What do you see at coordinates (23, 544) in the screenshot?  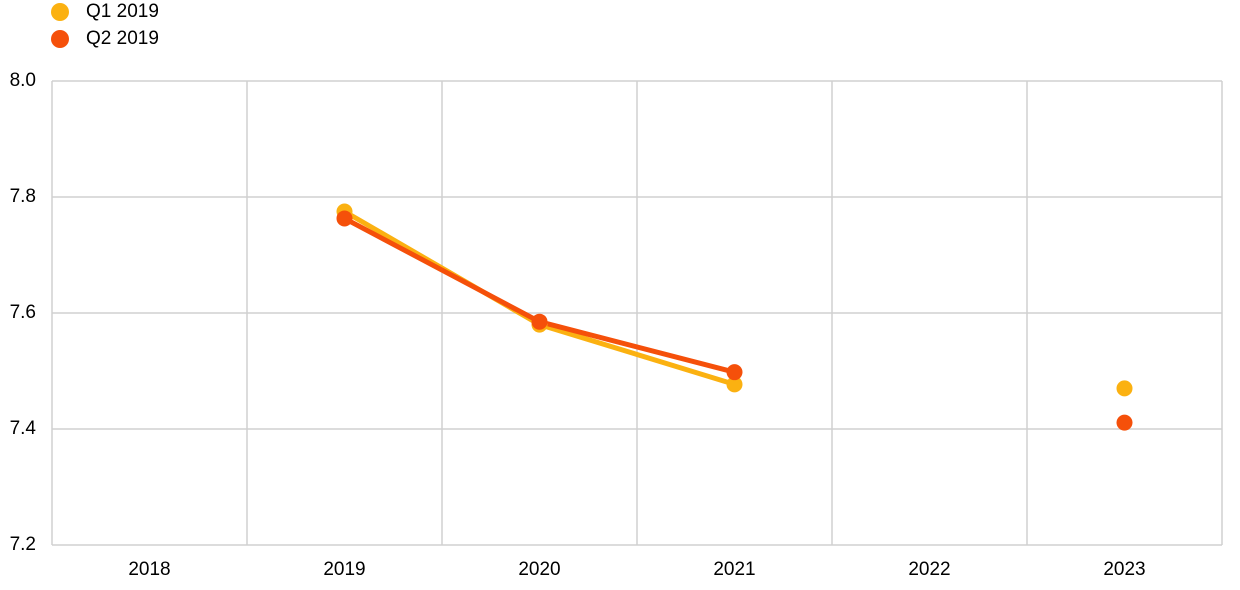 I see `y-tick-label: 7.2` at bounding box center [23, 544].